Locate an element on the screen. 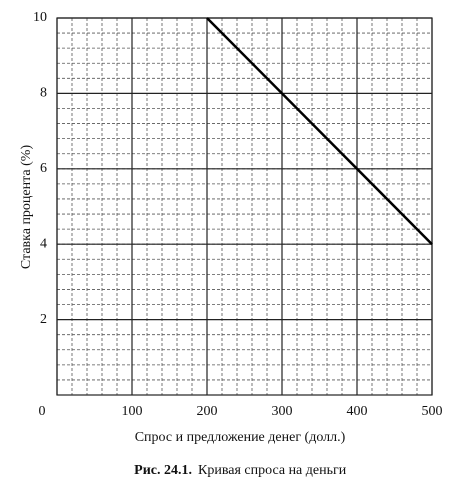 The image size is (475, 497). x-tick-label: 500 is located at coordinates (432, 411).